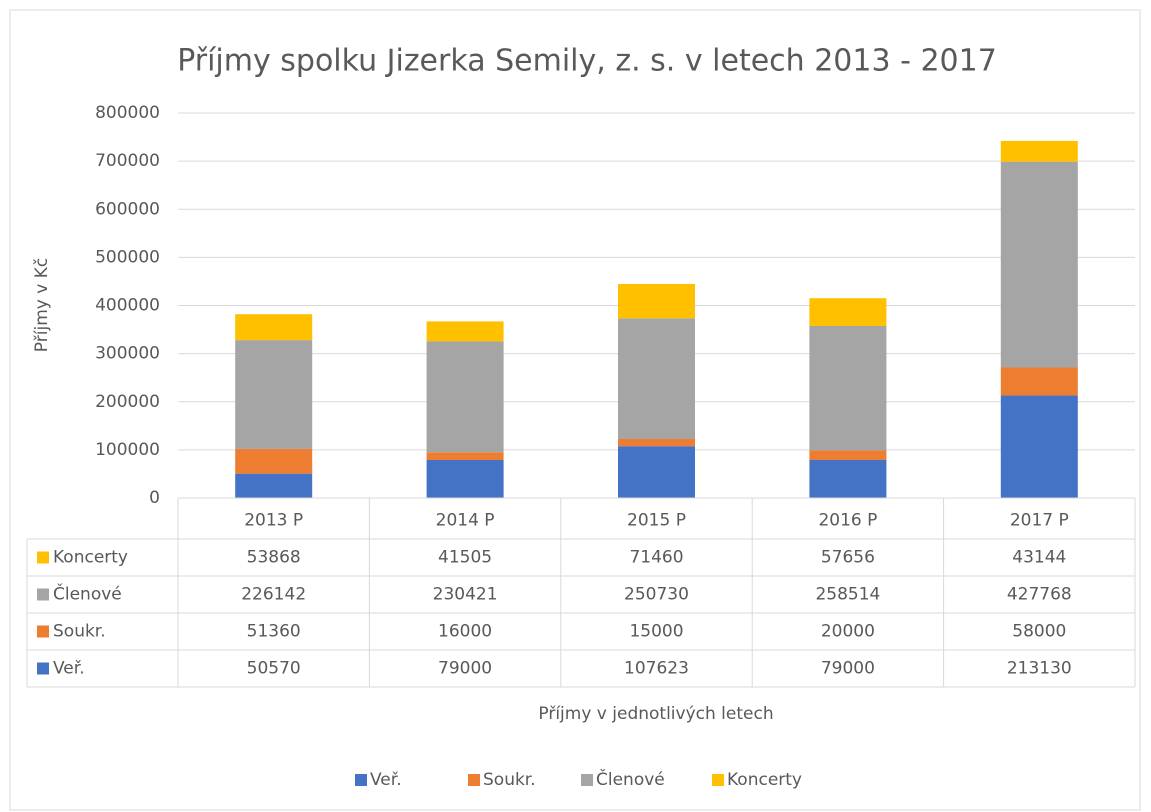 The height and width of the screenshot is (812, 1151). What do you see at coordinates (273, 595) in the screenshot?
I see `table-value: 226142` at bounding box center [273, 595].